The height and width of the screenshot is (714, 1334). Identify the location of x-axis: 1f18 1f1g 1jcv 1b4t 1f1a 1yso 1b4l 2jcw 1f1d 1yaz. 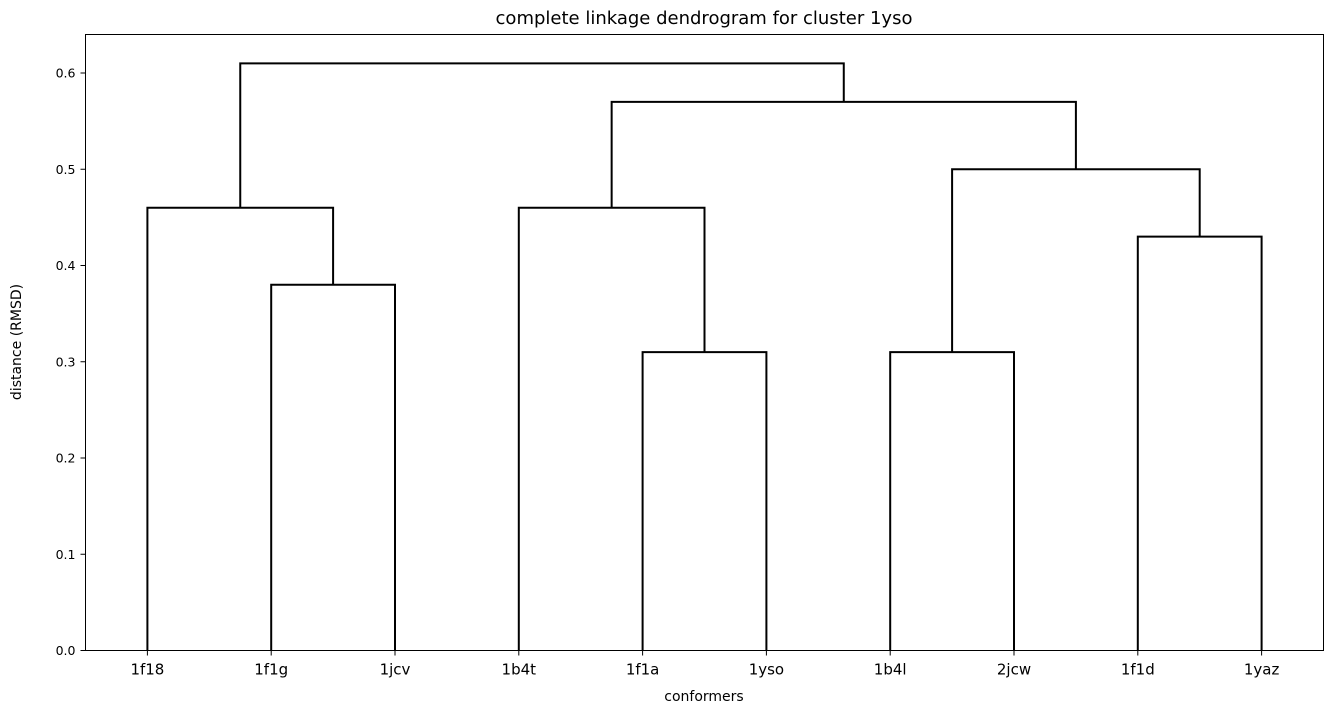
(705, 664).